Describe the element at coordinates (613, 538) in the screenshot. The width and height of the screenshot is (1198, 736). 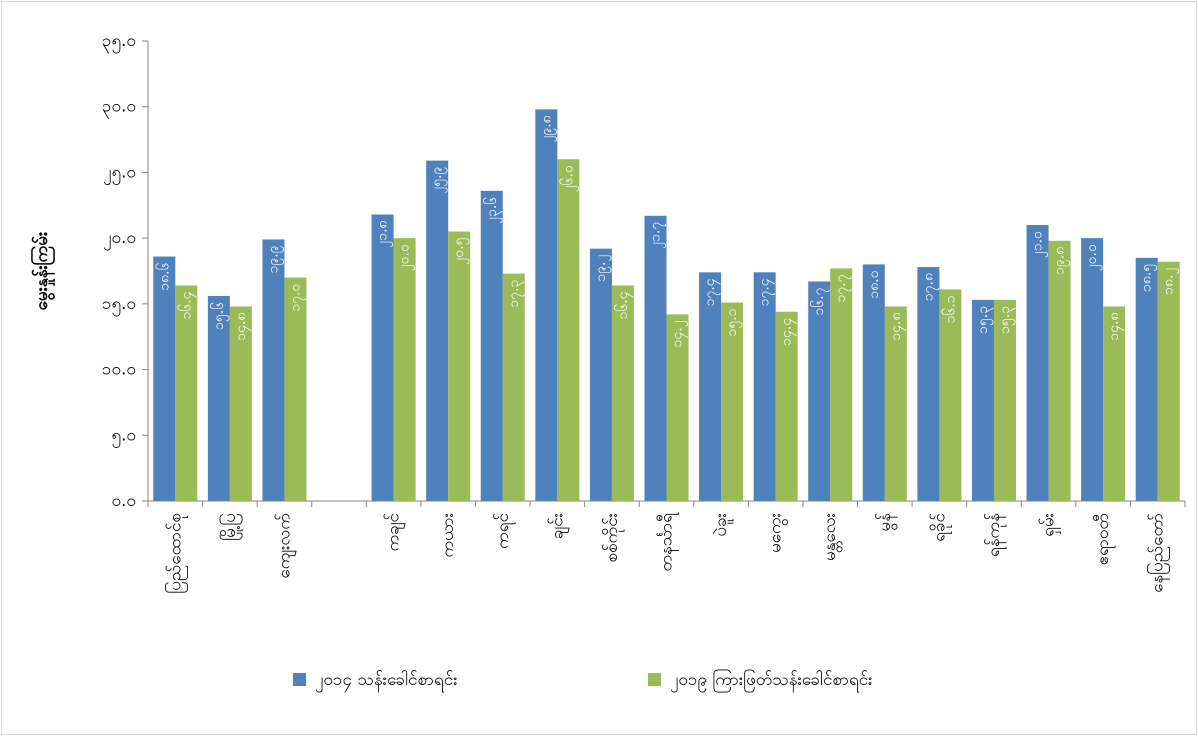
I see `x-tick-label: စစ်ကိုင်း` at that location.